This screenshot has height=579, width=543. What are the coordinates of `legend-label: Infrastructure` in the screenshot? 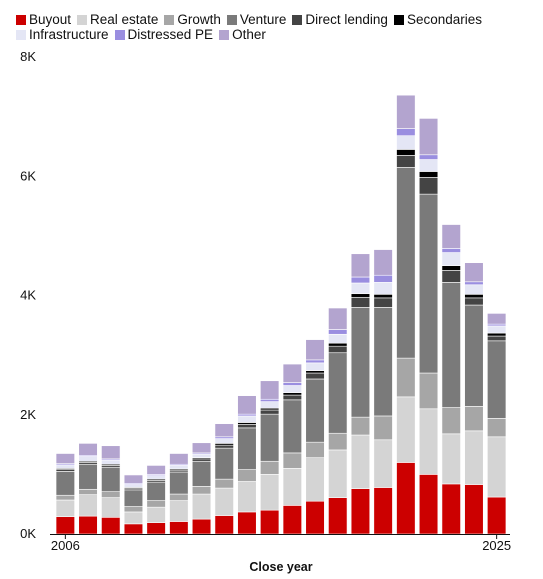 It's located at (69, 34).